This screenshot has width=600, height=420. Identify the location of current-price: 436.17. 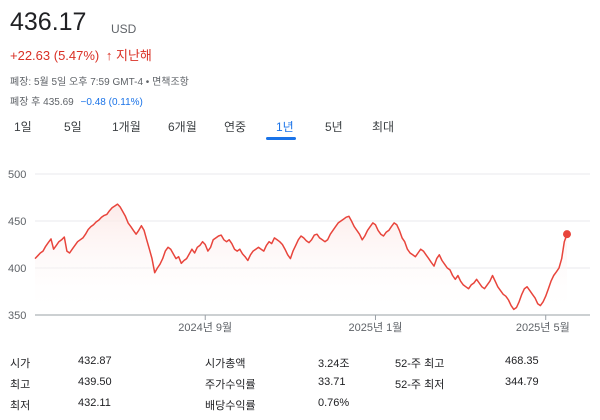
(48, 22).